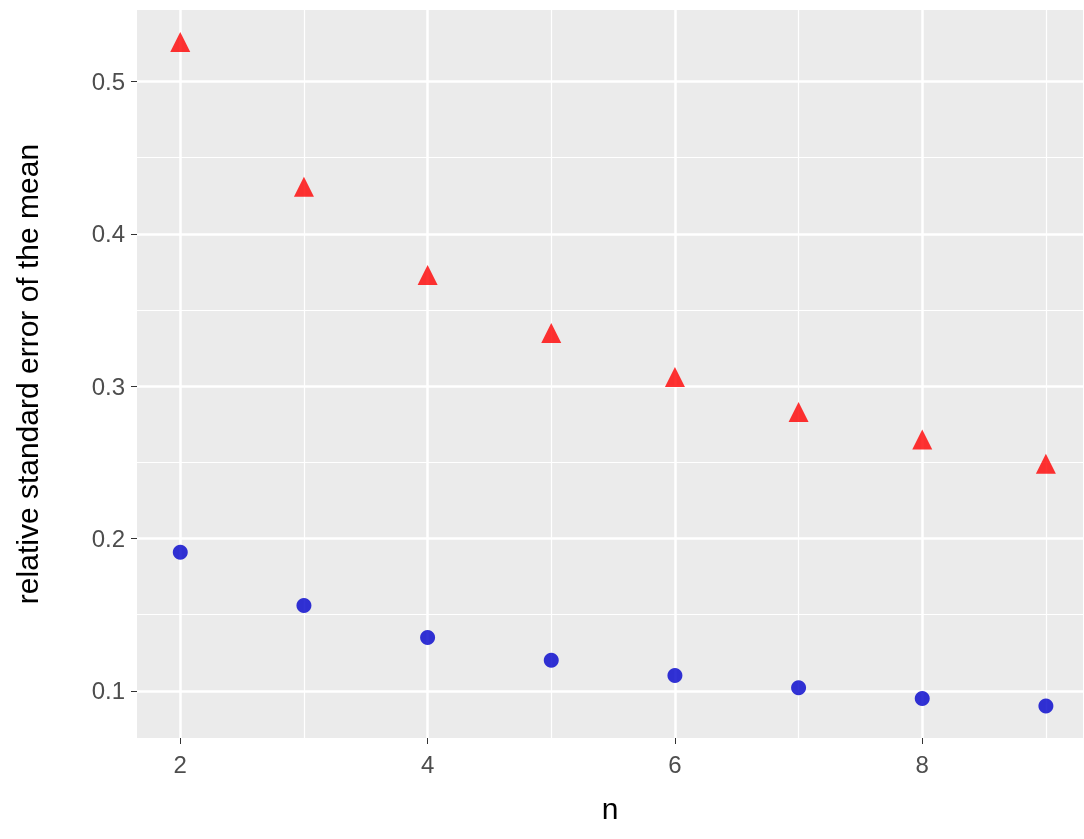 This screenshot has height=839, width=1084. I want to click on y-axis-title: relative standard error of the mean, so click(27, 374).